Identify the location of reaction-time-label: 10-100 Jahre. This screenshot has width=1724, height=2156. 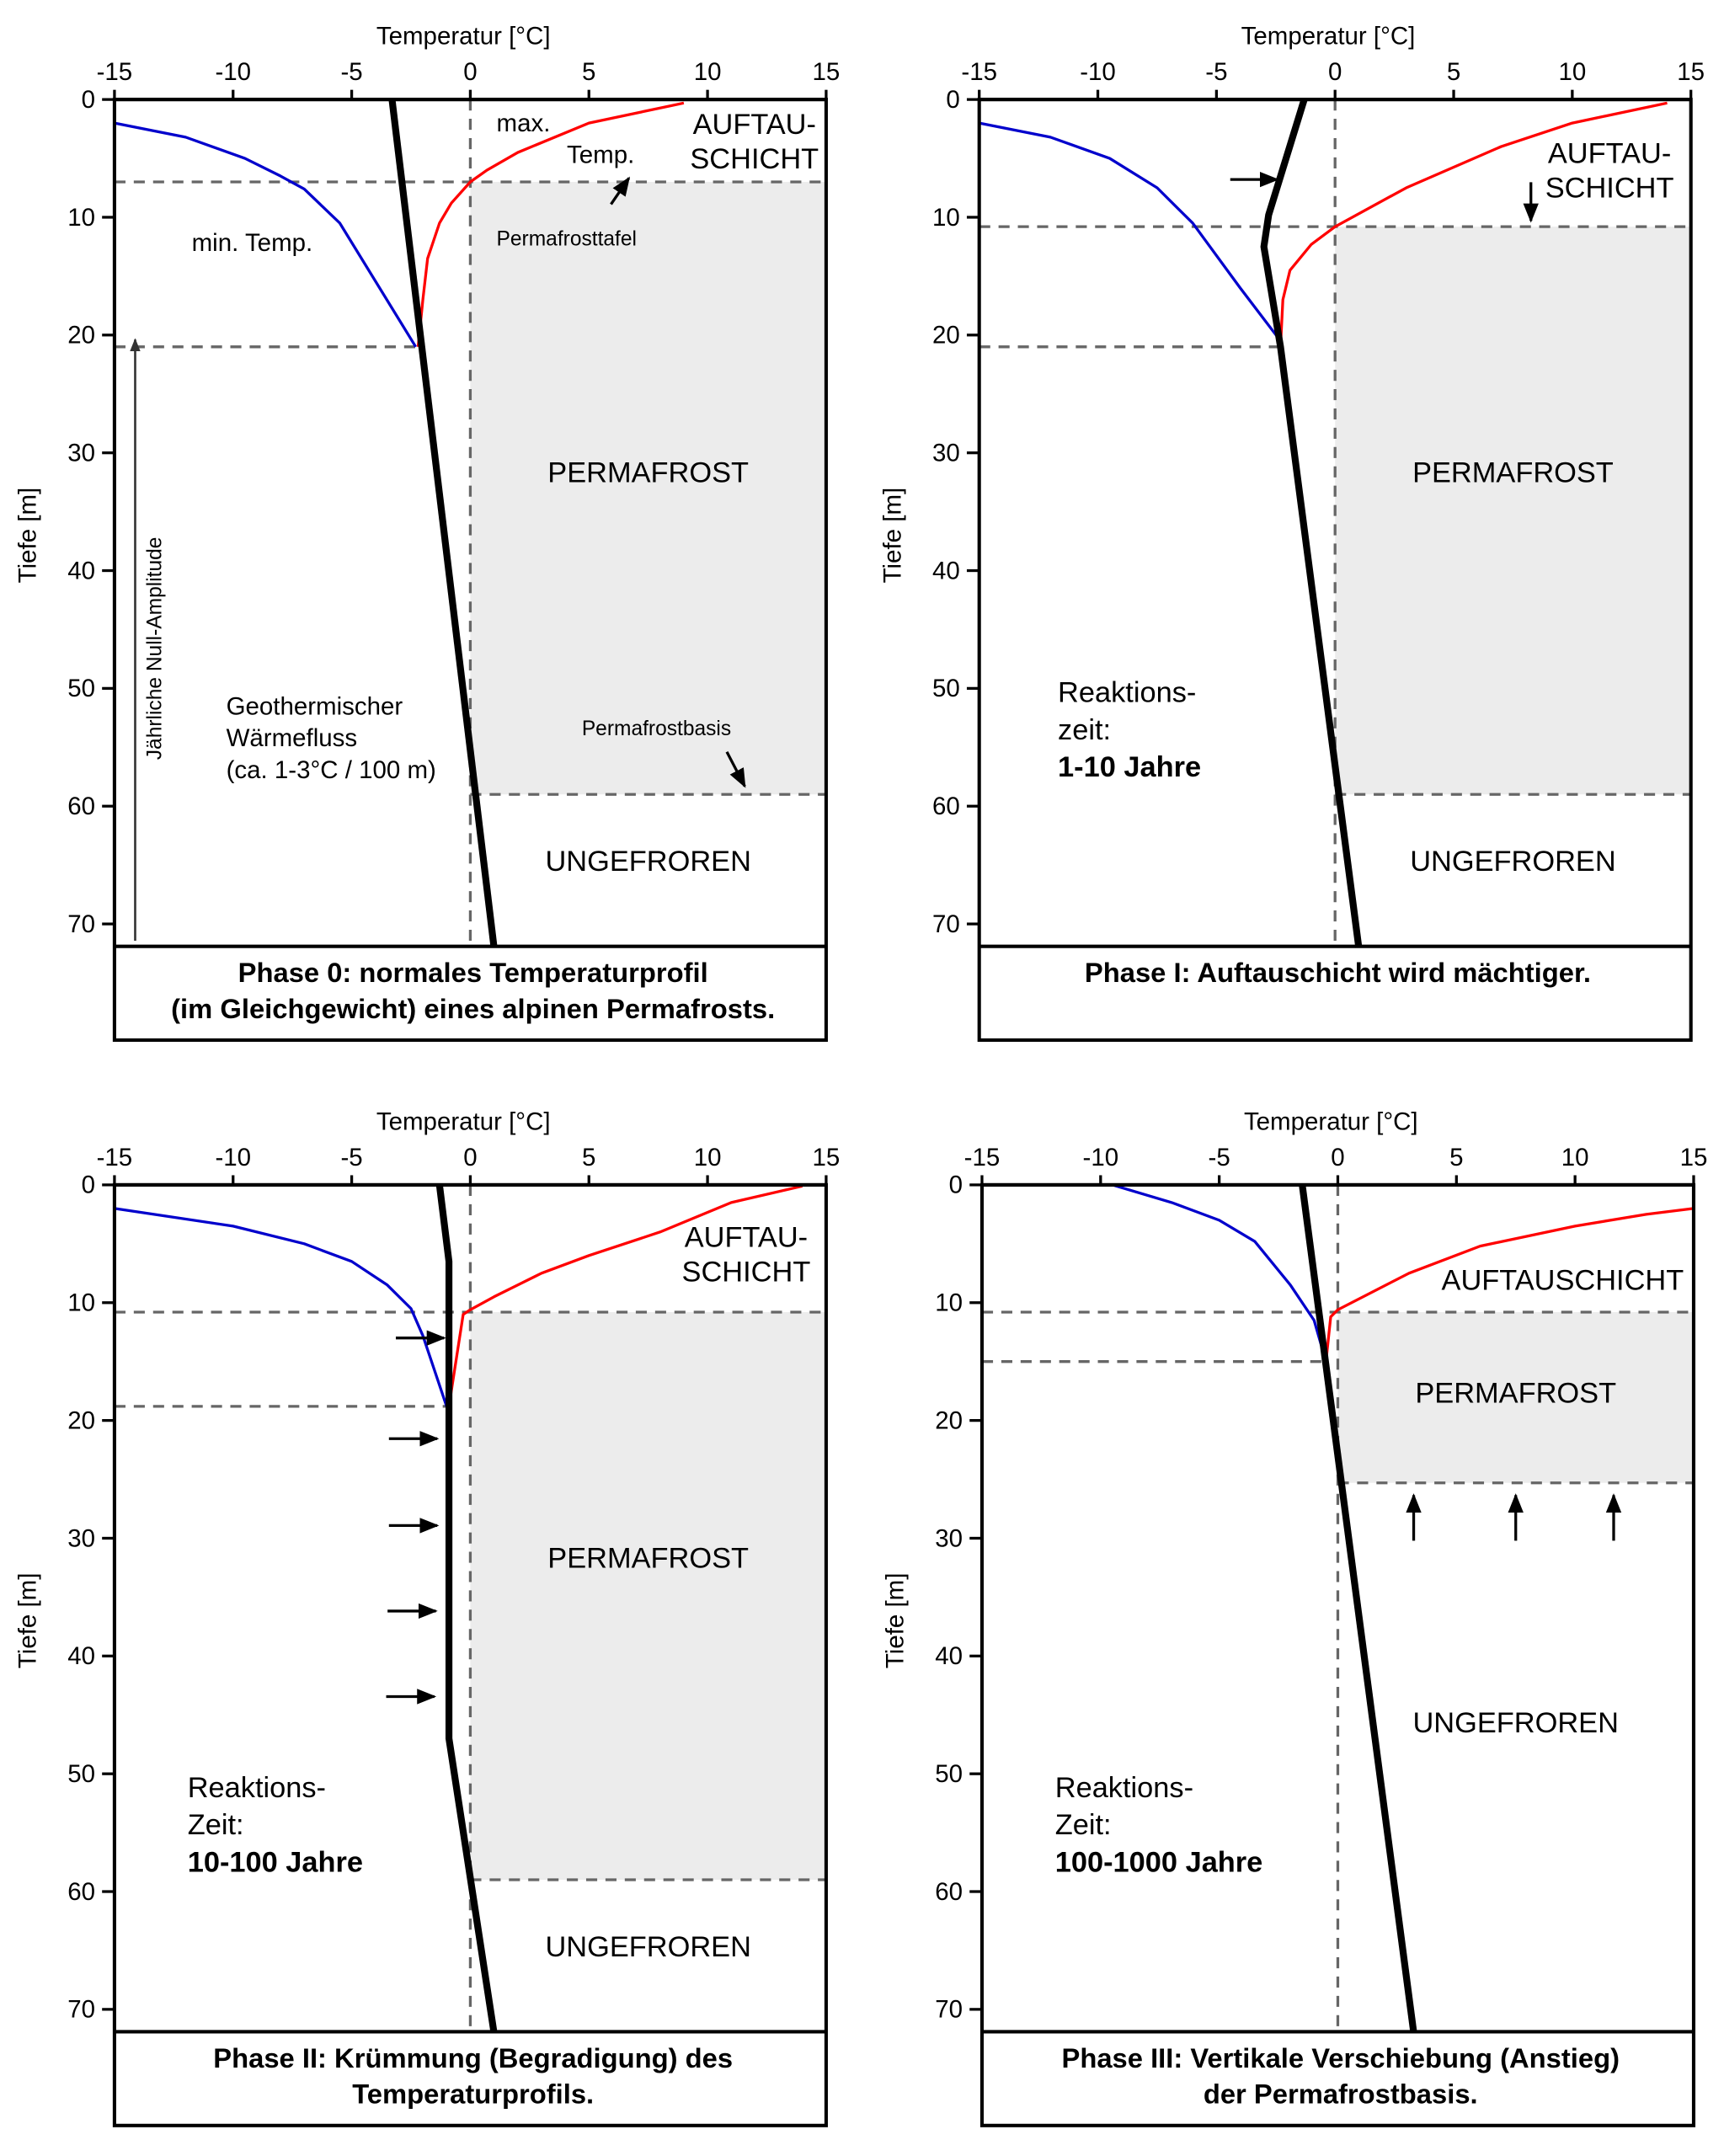
(275, 1862).